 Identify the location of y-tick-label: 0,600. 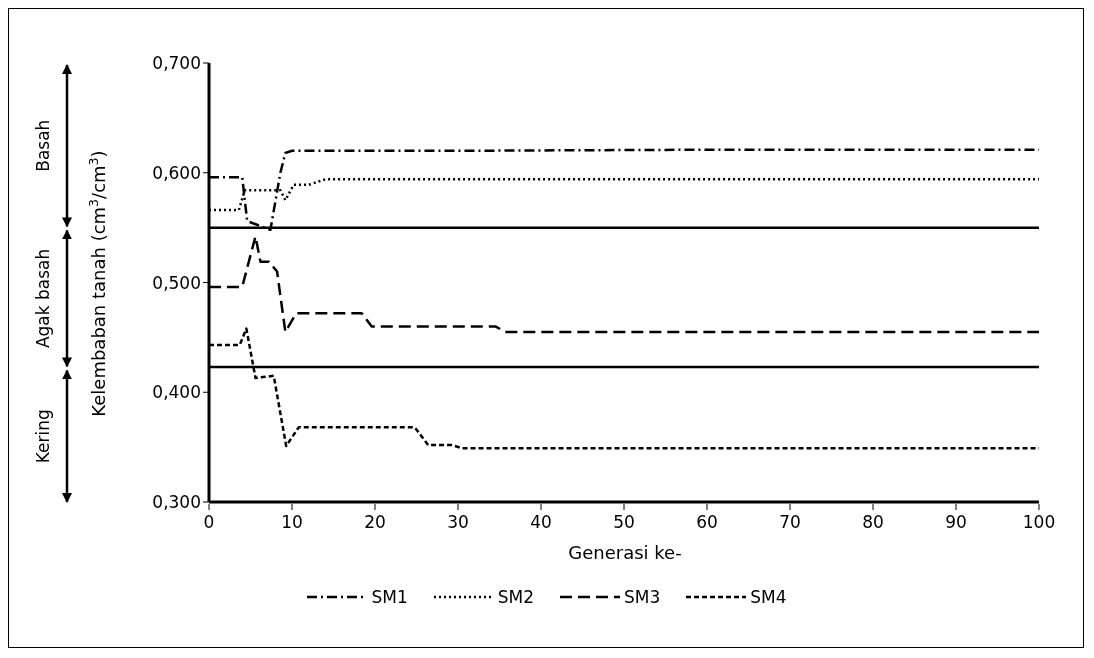
(176, 172).